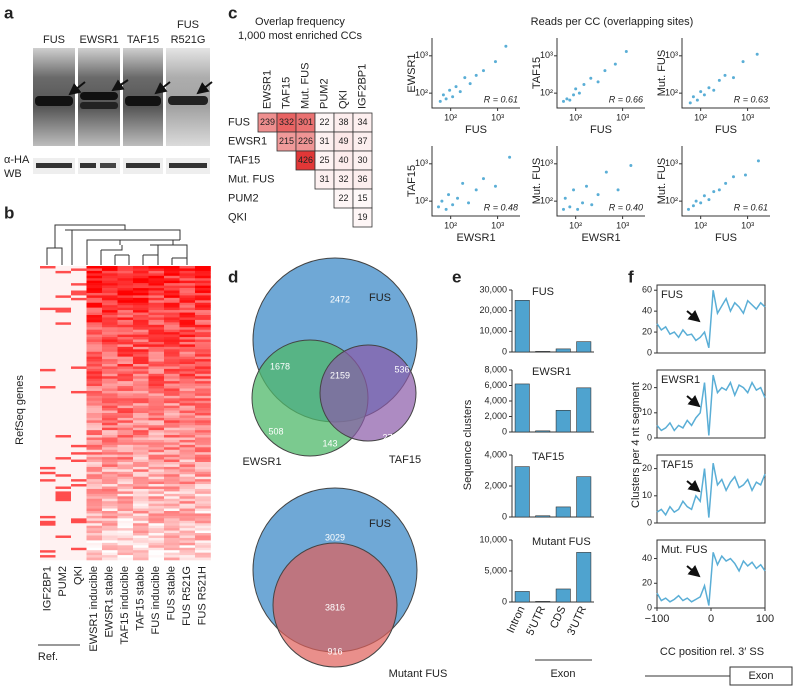 This screenshot has height=687, width=800. What do you see at coordinates (711, 579) in the screenshot?
I see `line` at bounding box center [711, 579].